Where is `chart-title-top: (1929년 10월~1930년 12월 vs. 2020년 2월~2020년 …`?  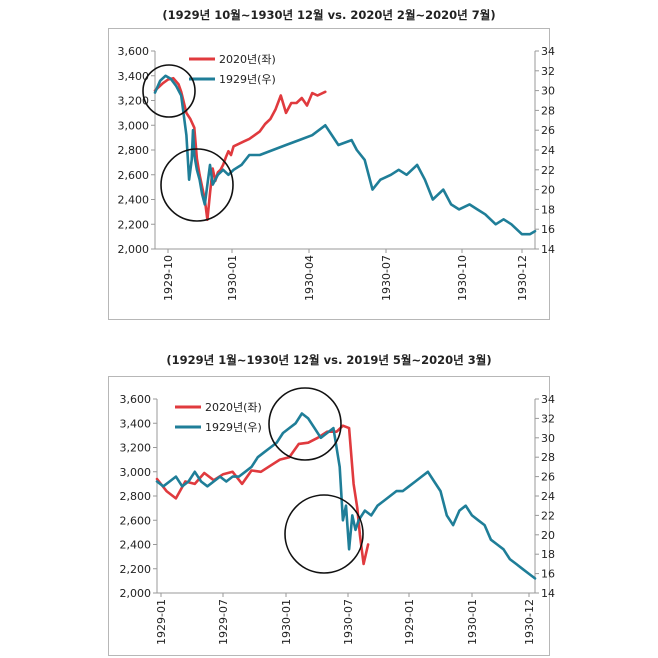
chart-title-top: (1929년 10월~1930년 12월 vs. 2020년 2월~2020년 … is located at coordinates (329, 15).